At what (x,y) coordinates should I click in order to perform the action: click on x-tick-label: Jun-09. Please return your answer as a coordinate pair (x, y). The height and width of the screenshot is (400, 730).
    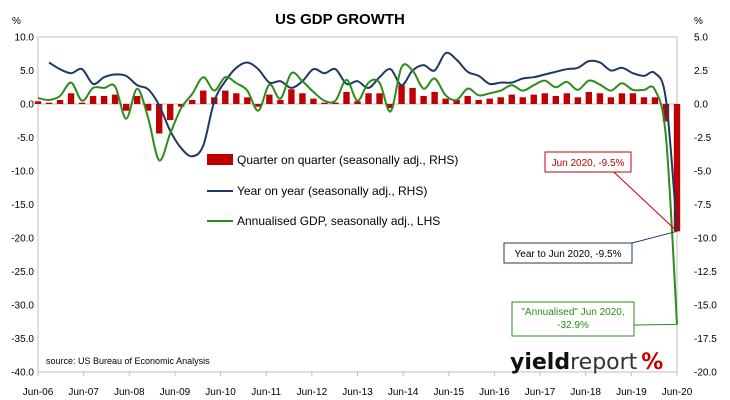
    Looking at the image, I should click on (175, 392).